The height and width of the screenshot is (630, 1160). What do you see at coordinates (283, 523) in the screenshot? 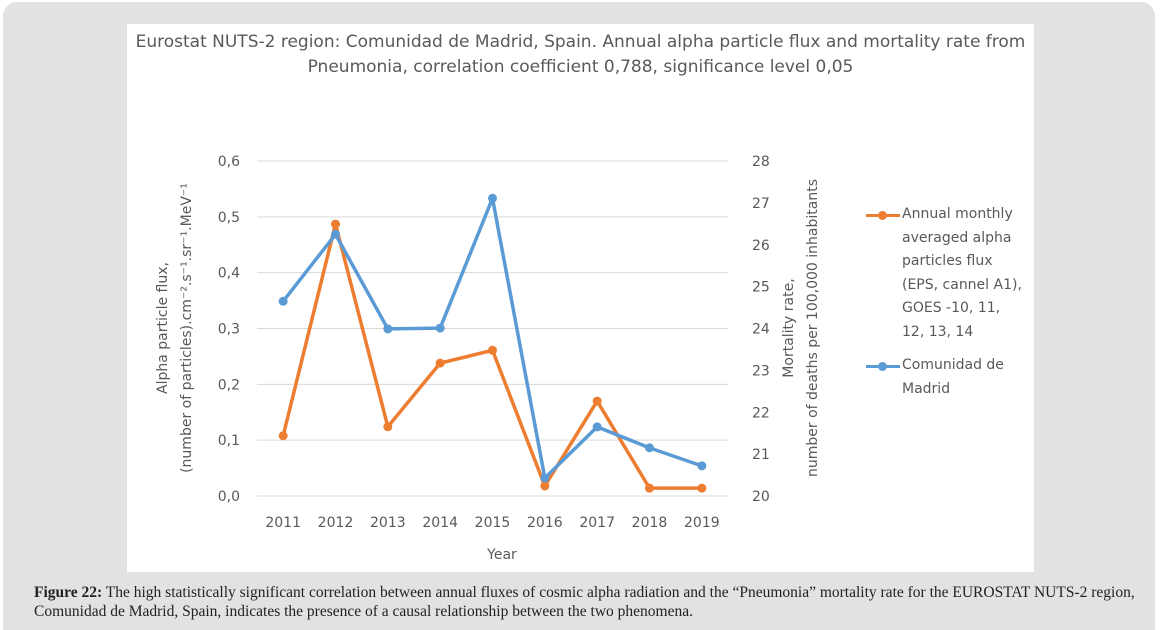
I see `x-tick-label: 2011` at bounding box center [283, 523].